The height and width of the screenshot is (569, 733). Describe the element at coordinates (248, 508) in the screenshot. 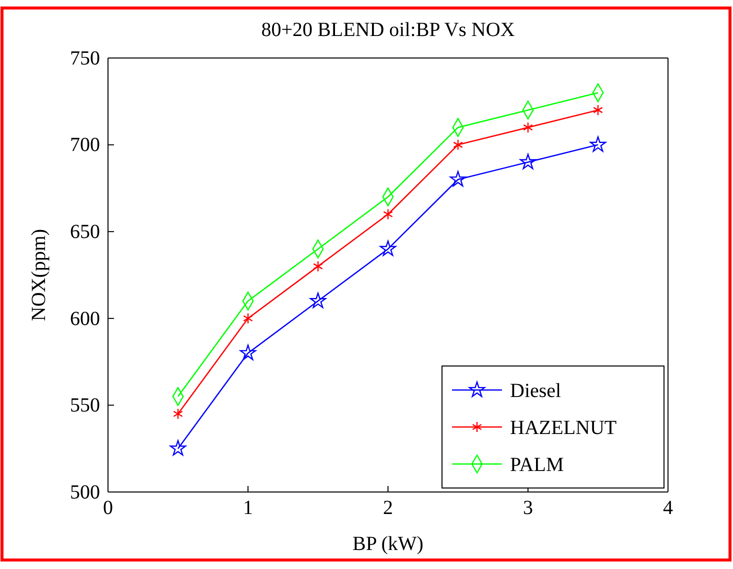

I see `x-tick-label: 1` at that location.